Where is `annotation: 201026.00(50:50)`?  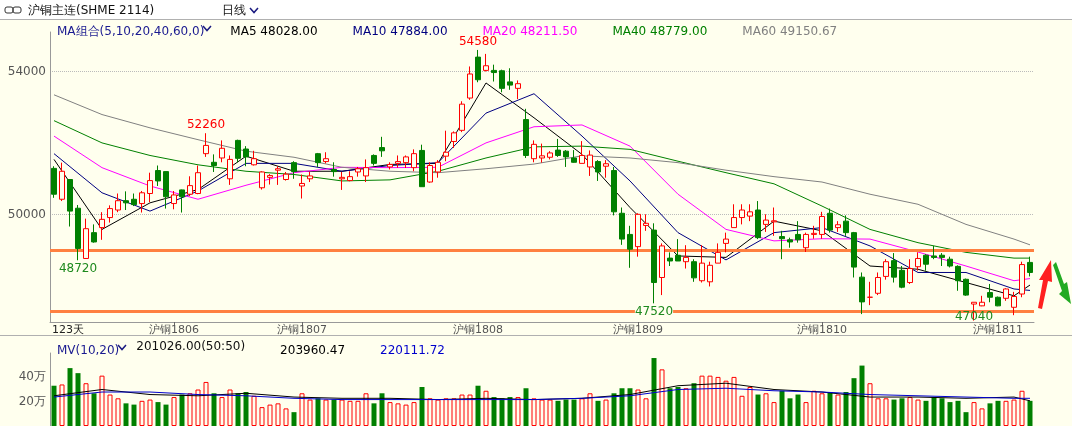
annotation: 201026.00(50:50) is located at coordinates (191, 346).